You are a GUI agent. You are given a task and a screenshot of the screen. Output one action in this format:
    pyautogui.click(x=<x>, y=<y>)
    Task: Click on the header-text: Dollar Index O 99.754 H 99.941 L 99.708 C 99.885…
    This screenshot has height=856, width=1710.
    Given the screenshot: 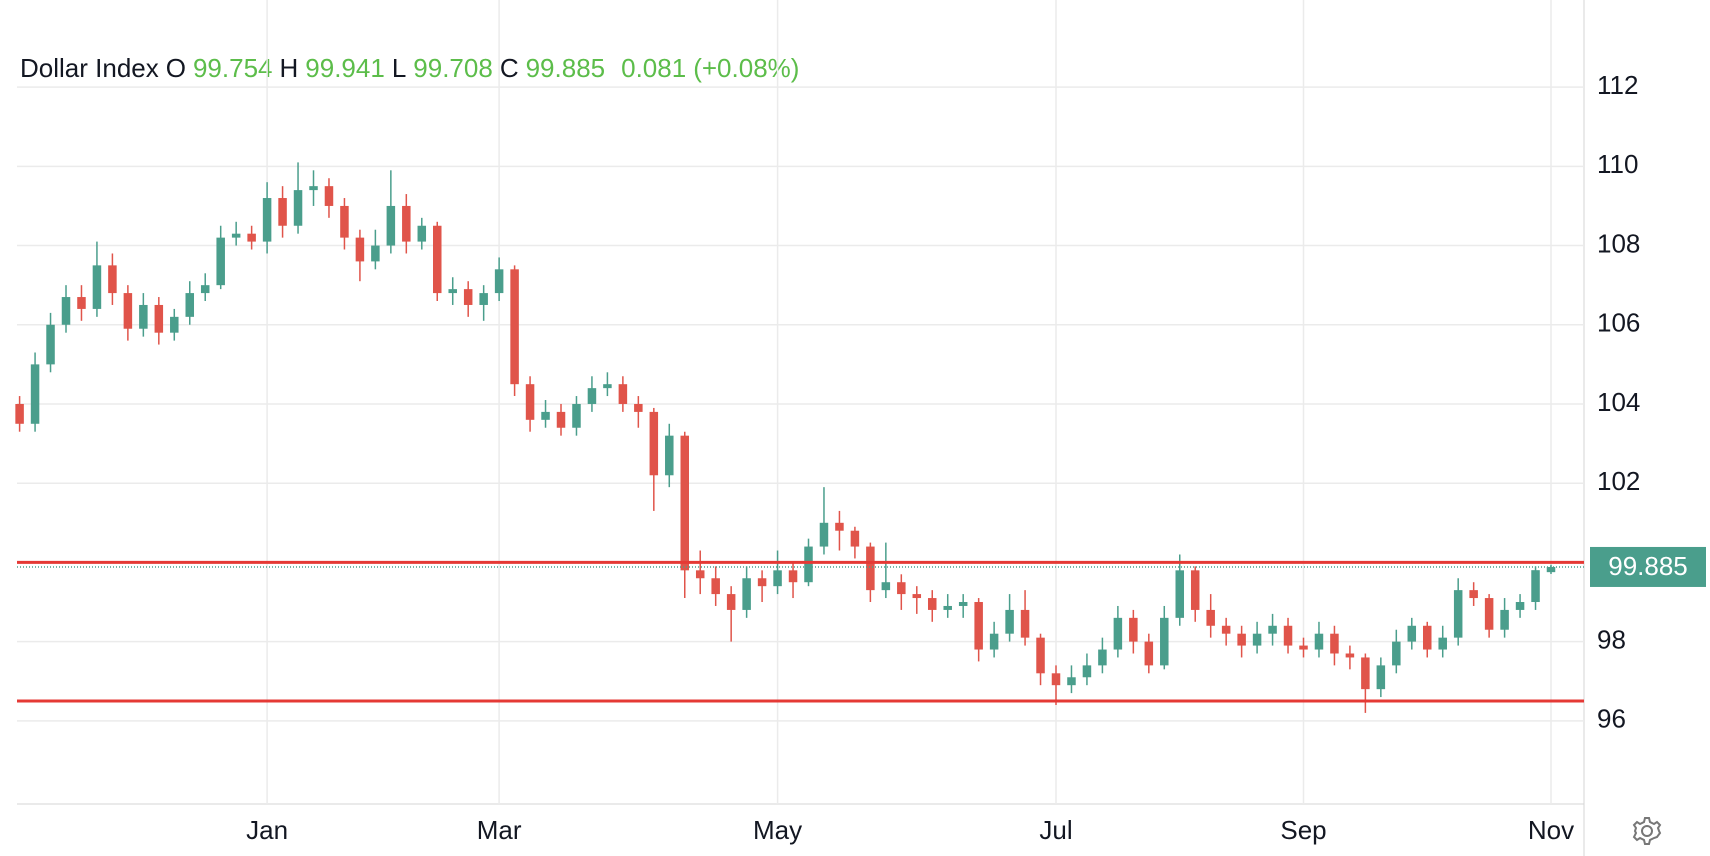 What is the action you would take?
    pyautogui.click(x=409, y=68)
    